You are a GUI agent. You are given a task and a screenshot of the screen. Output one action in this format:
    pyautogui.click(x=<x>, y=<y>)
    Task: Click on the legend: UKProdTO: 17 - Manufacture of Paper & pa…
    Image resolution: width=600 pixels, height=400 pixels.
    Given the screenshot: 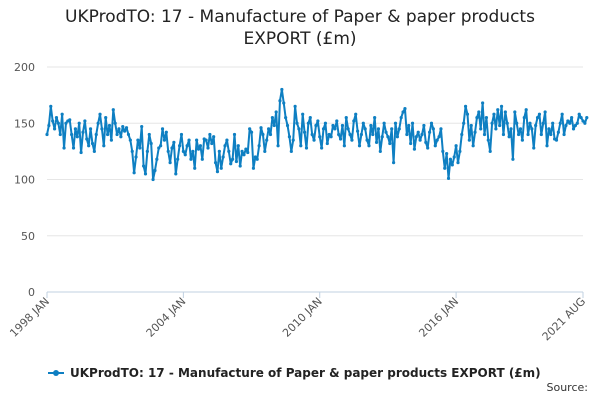 What is the action you would take?
    pyautogui.click(x=294, y=373)
    